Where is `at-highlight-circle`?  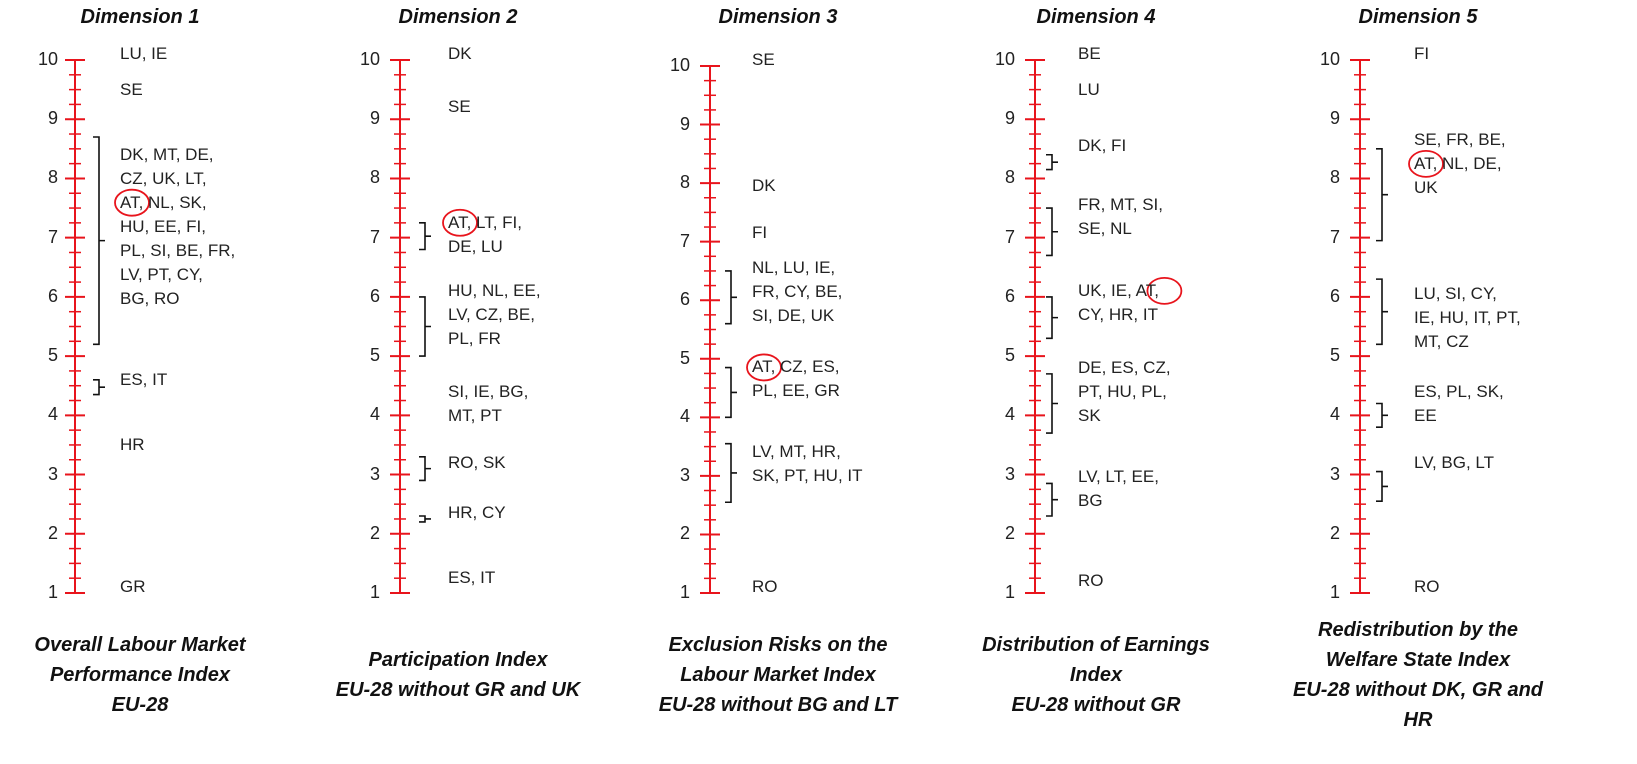 at-highlight-circle is located at coordinates (132, 202).